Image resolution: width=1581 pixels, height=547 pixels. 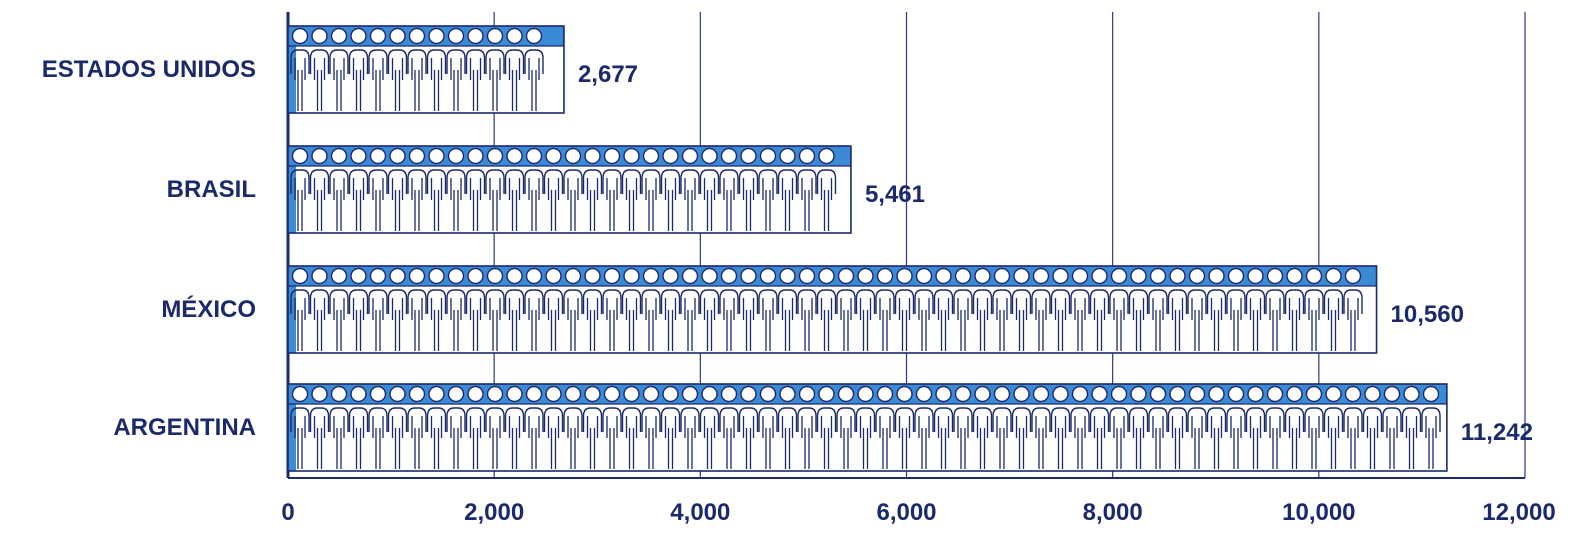 What do you see at coordinates (1112, 512) in the screenshot?
I see `x-tick-label: 8,000` at bounding box center [1112, 512].